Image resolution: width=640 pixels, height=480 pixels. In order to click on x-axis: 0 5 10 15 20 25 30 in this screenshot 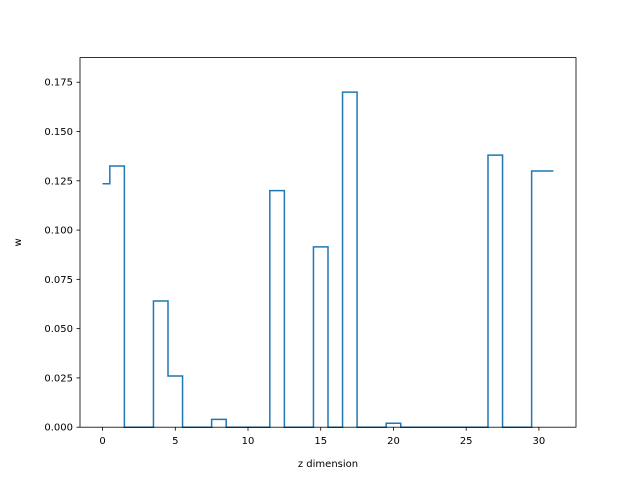, I will do `click(322, 437)`.